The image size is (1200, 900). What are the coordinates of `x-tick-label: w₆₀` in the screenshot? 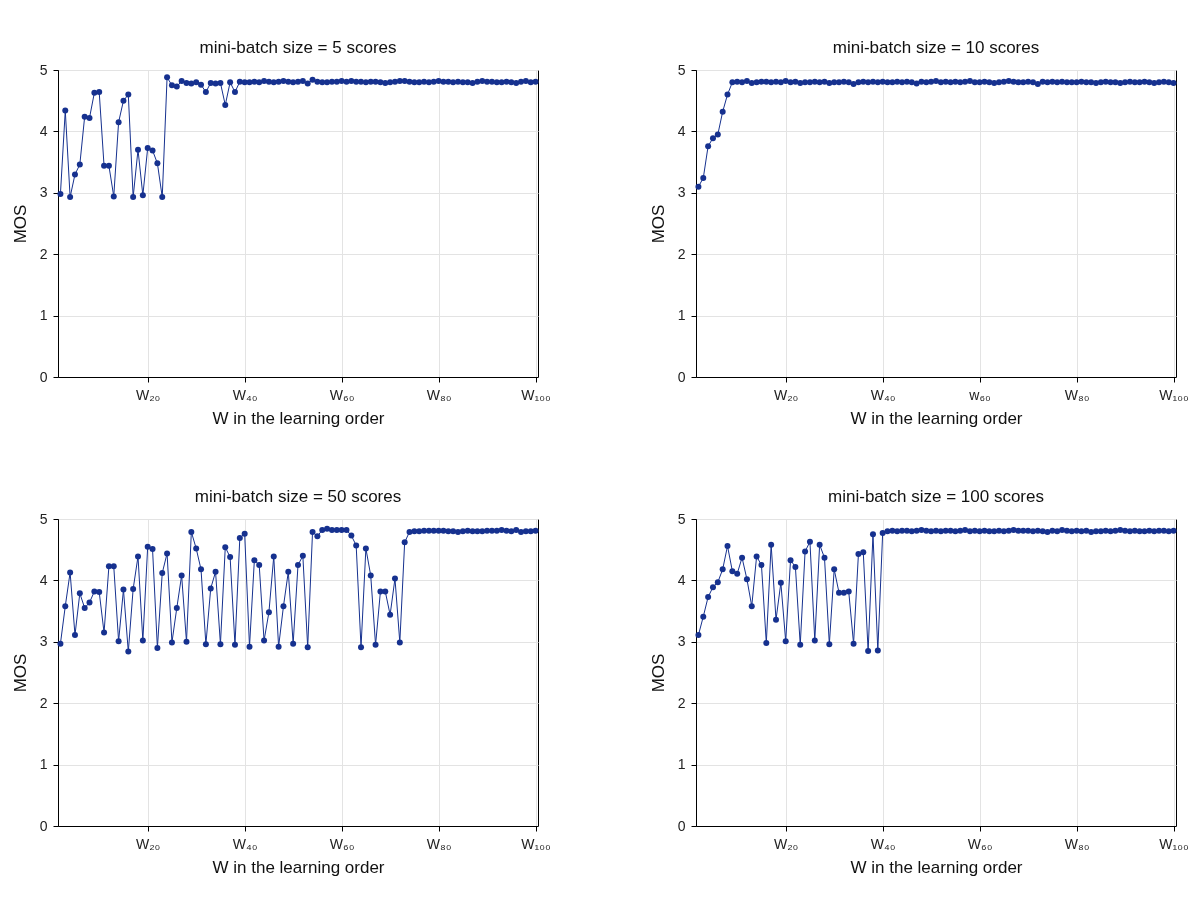 It's located at (980, 394).